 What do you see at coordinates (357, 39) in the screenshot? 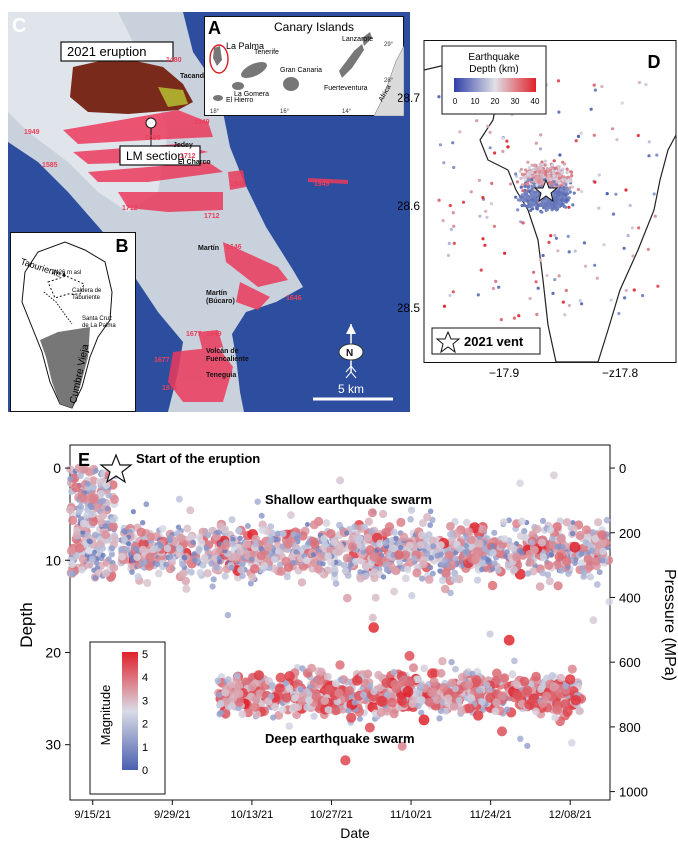
I see `label-lanzarote: Lanzarote` at bounding box center [357, 39].